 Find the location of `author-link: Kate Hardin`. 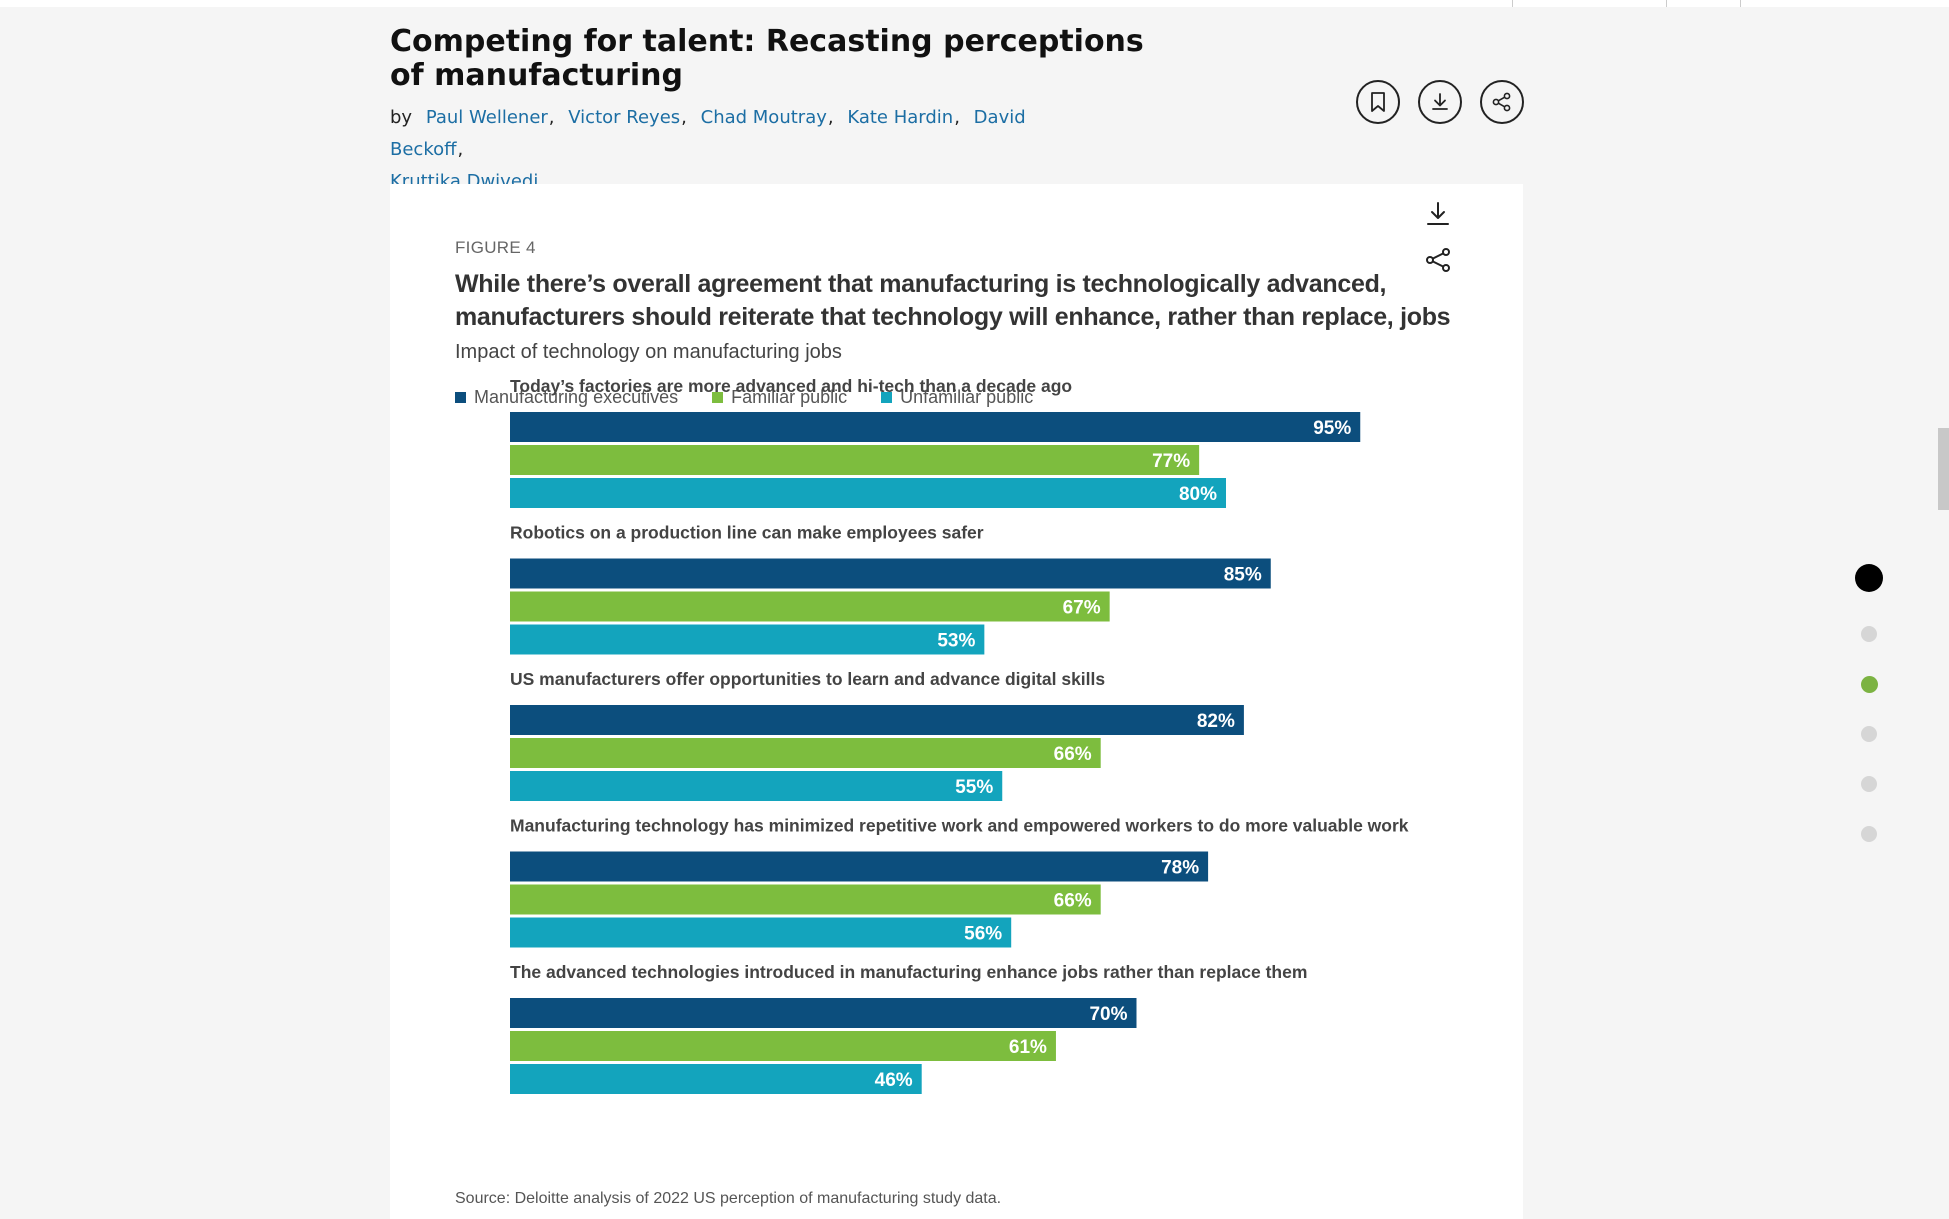

author-link: Kate Hardin is located at coordinates (900, 117).